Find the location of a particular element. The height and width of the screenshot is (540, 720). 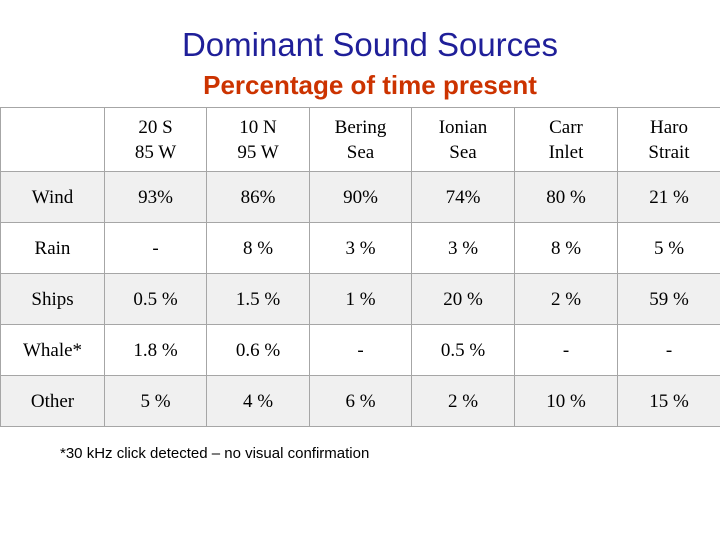

table-cell: 15 % is located at coordinates (668, 401).